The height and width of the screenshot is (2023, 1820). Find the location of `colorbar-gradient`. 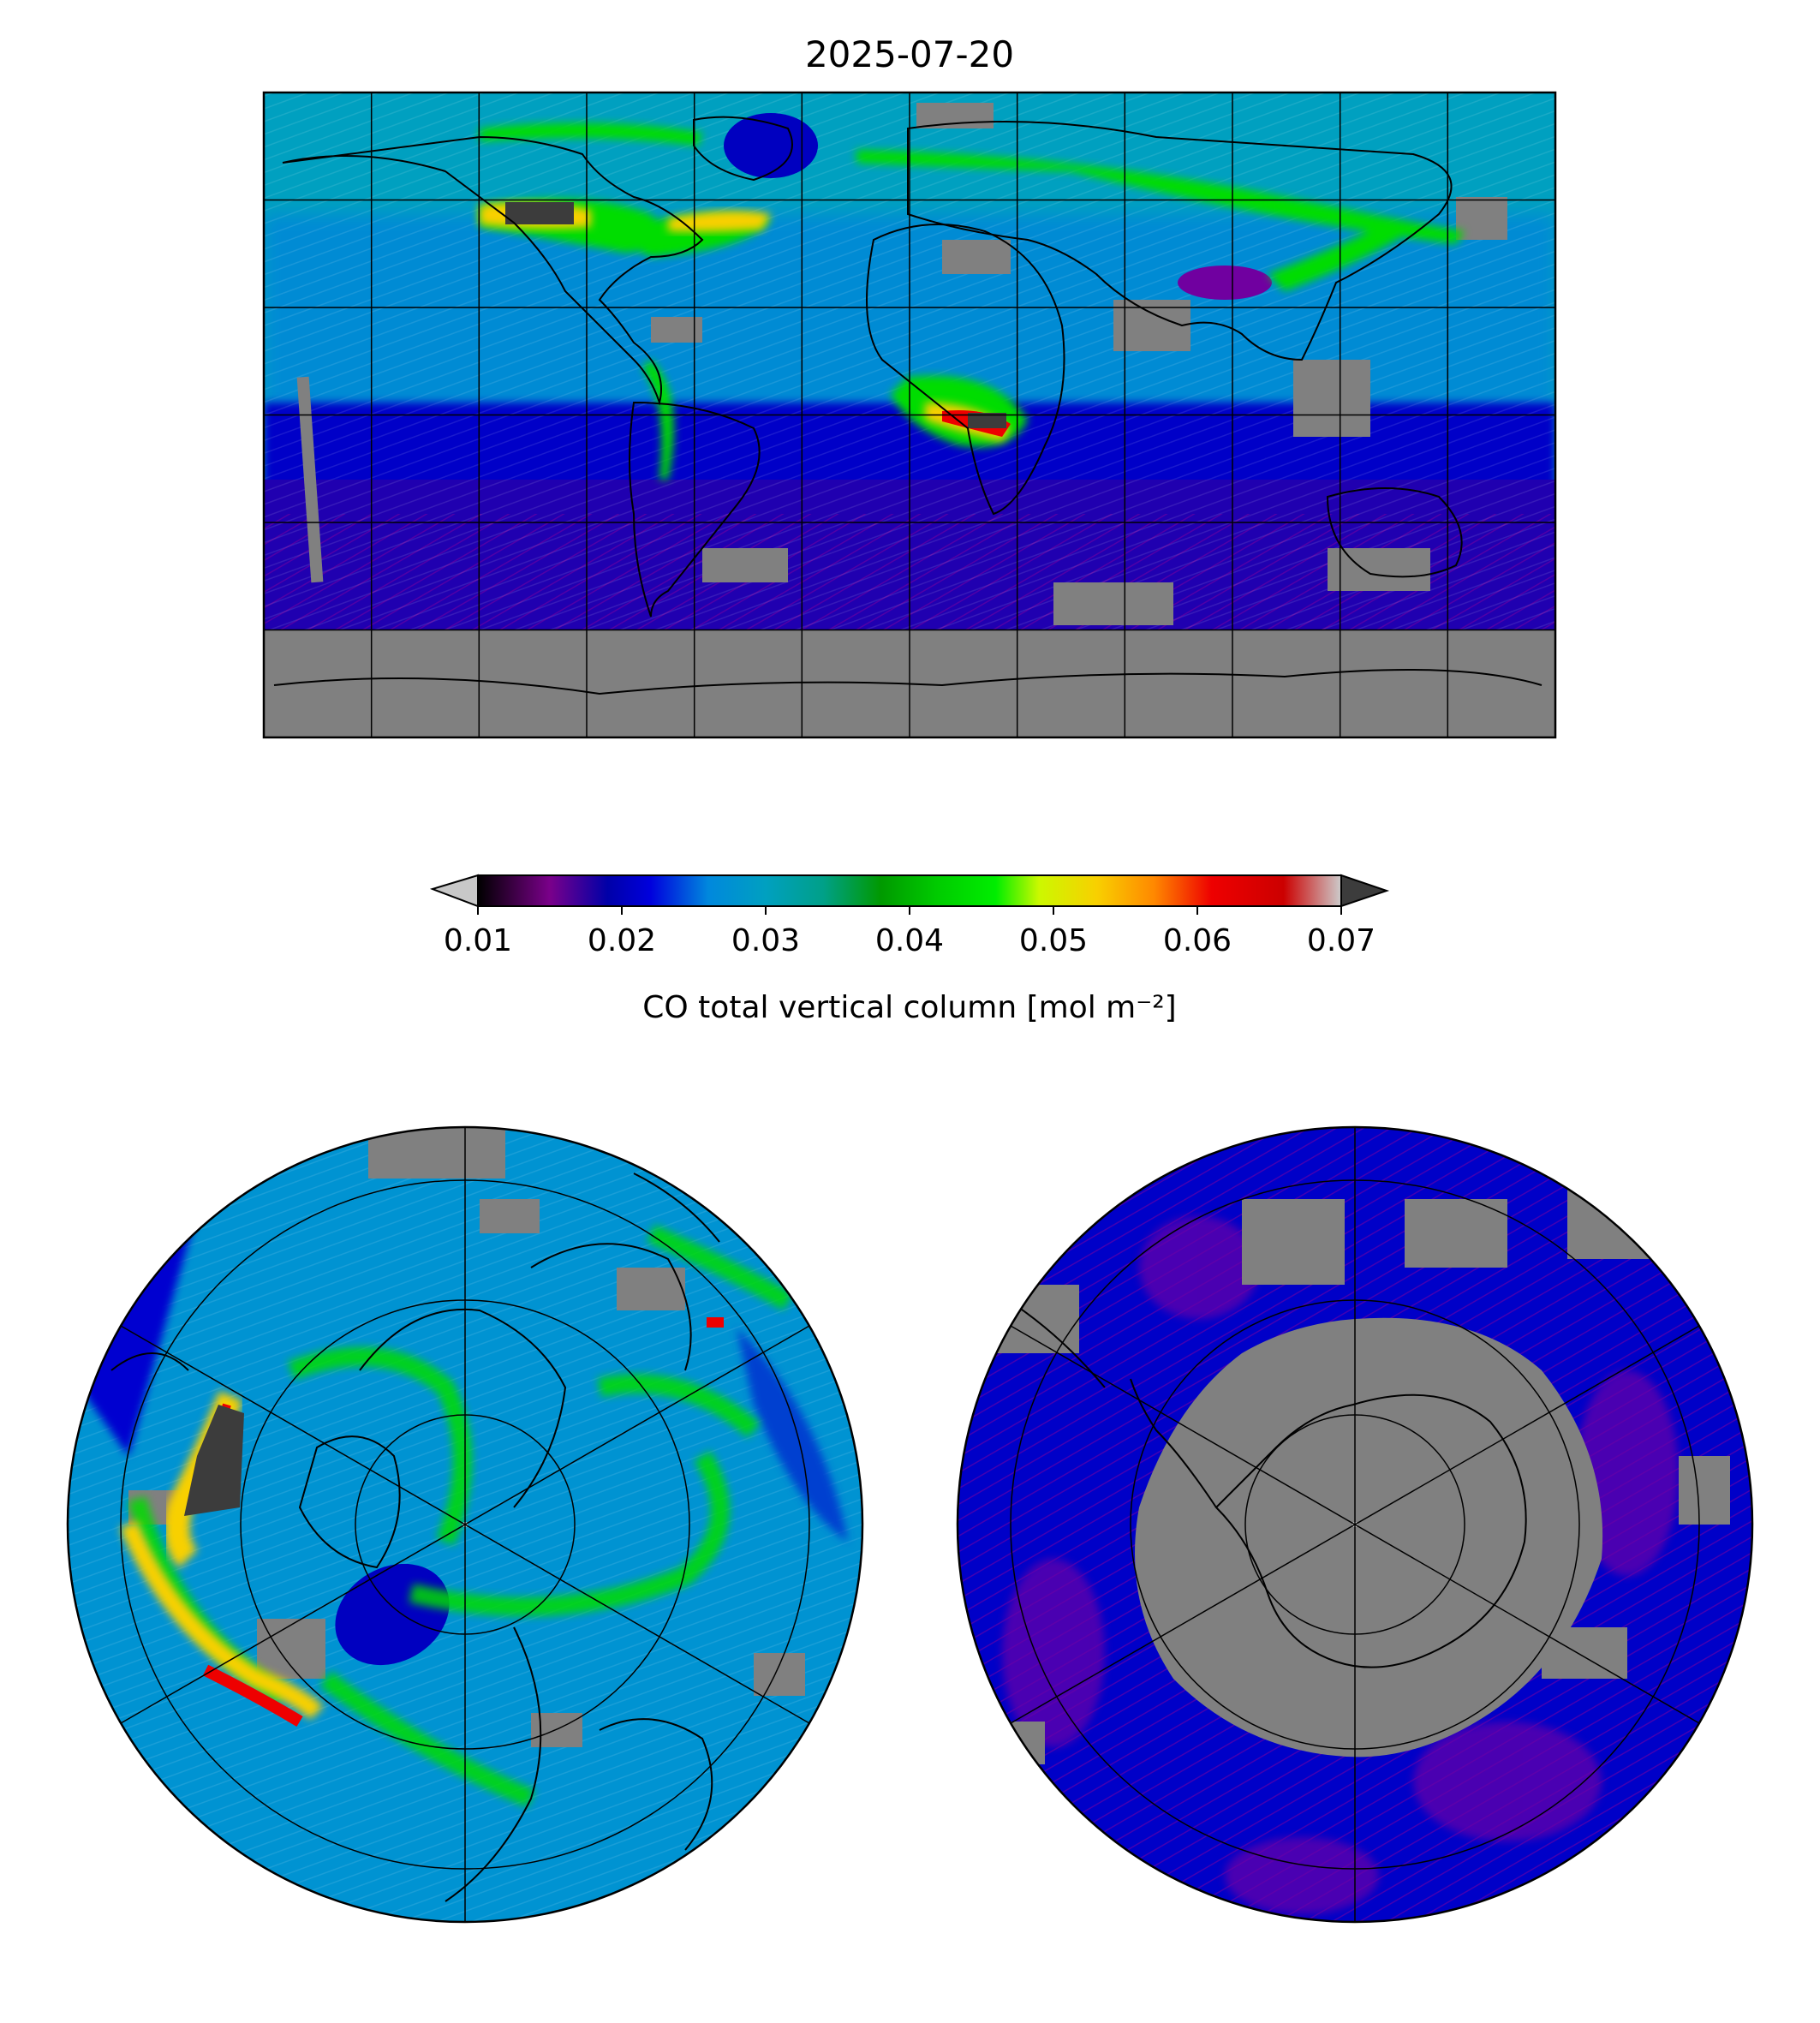

colorbar-gradient is located at coordinates (909, 891).